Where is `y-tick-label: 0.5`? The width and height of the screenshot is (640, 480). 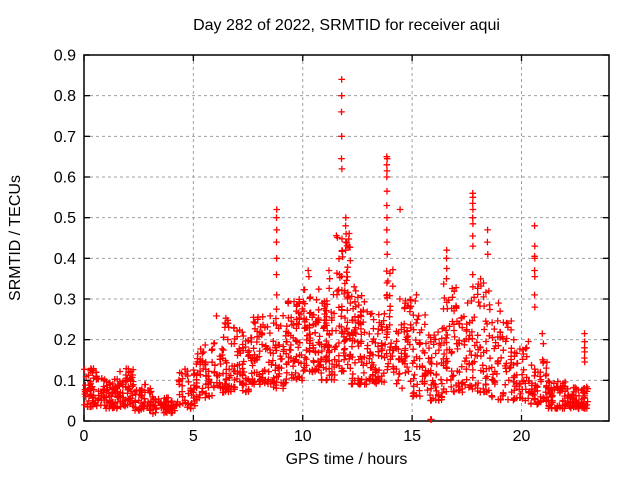
y-tick-label: 0.5 is located at coordinates (65, 218).